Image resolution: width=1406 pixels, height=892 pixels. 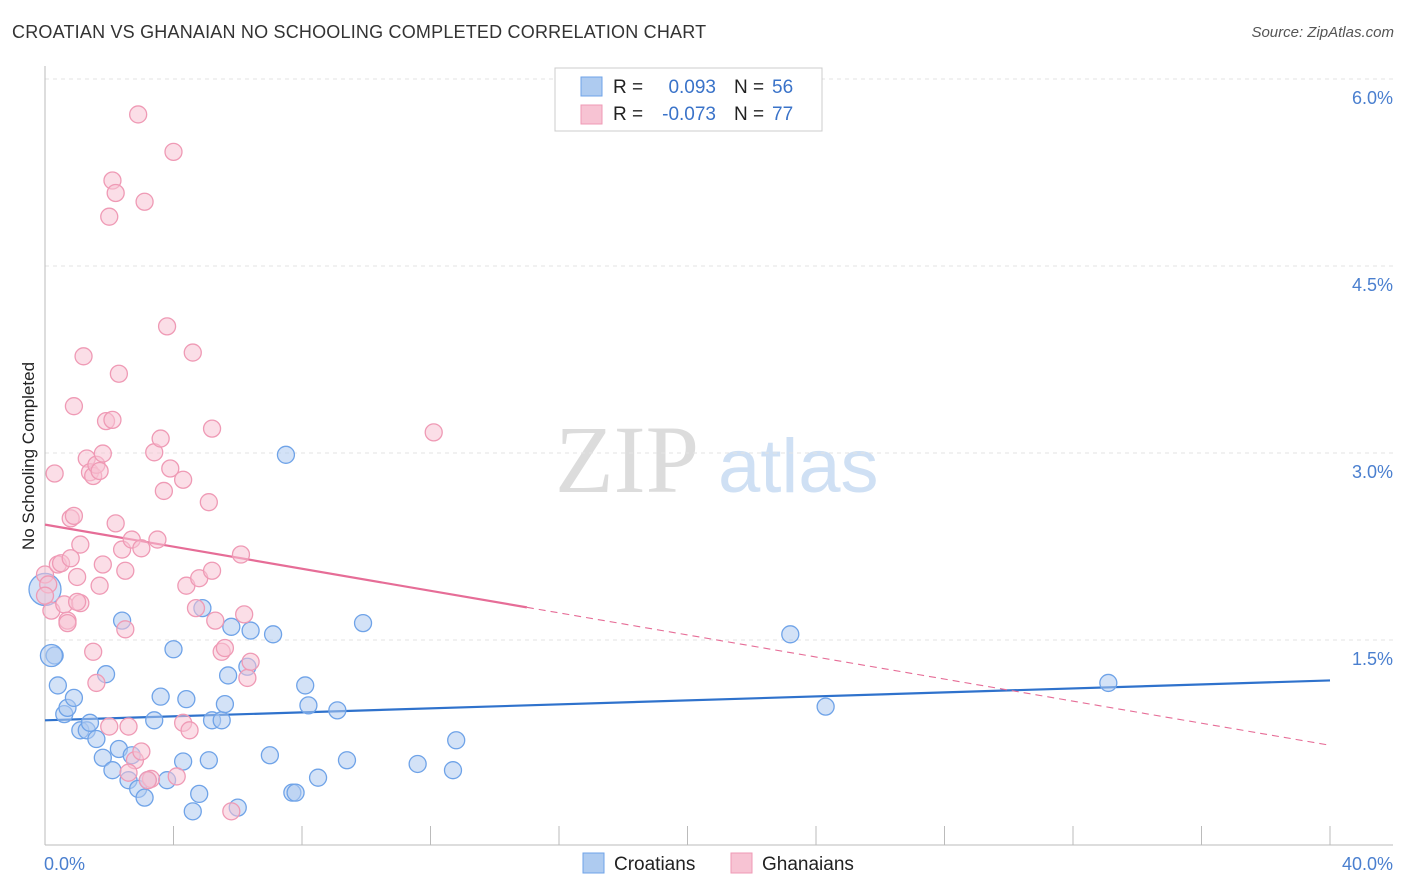 I want to click on watermark-atlas: atlas, so click(x=798, y=466).